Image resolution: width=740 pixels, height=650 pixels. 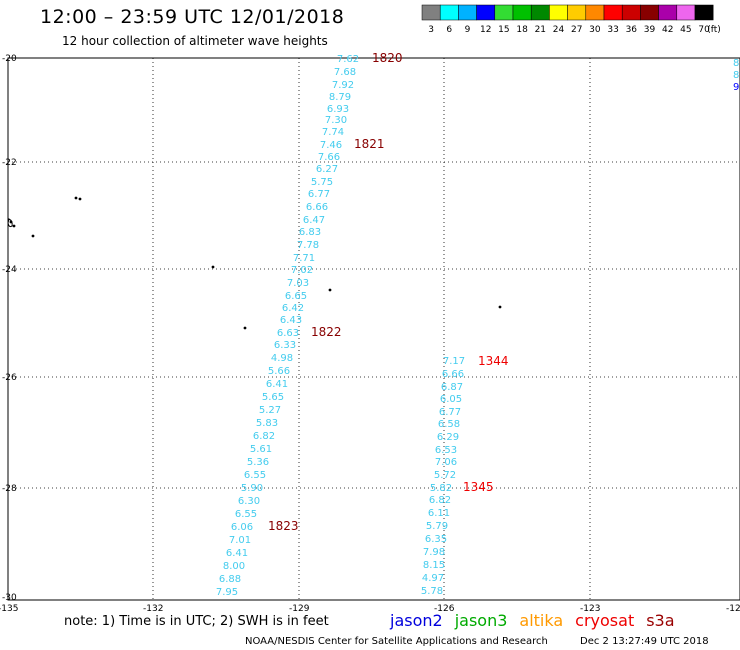 I want to click on wave-height-reading: 6.58, so click(x=449, y=424).